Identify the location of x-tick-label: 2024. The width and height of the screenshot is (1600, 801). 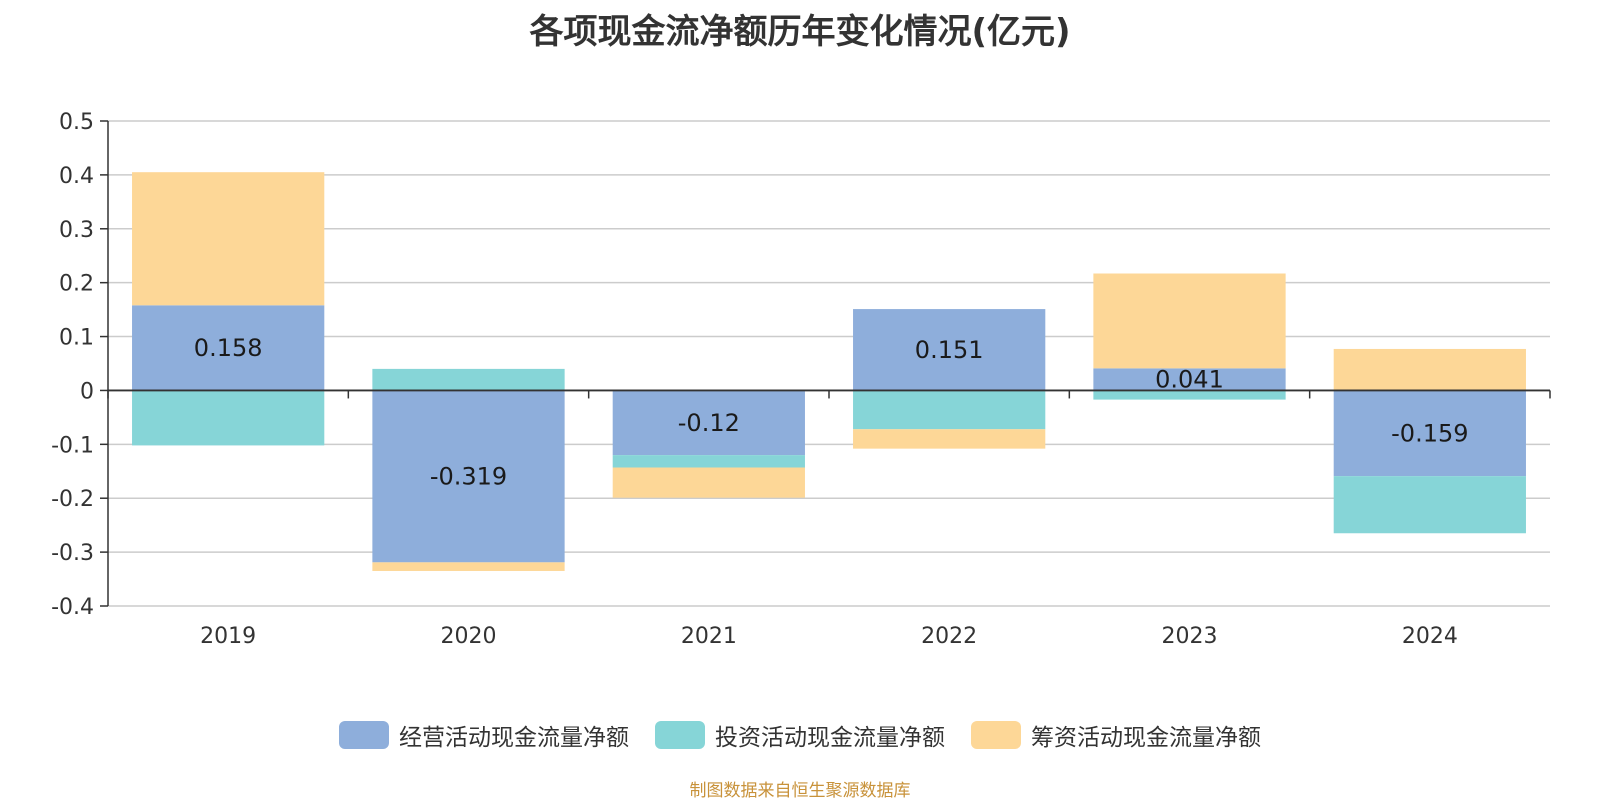
(1430, 636).